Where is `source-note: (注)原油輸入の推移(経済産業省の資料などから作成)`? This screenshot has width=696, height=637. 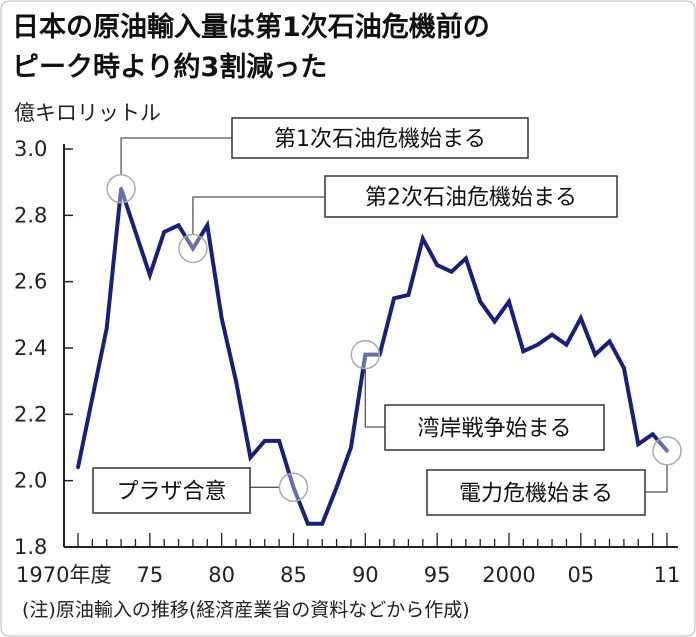 source-note: (注)原油輸入の推移(経済産業省の資料などから作成) is located at coordinates (246, 610).